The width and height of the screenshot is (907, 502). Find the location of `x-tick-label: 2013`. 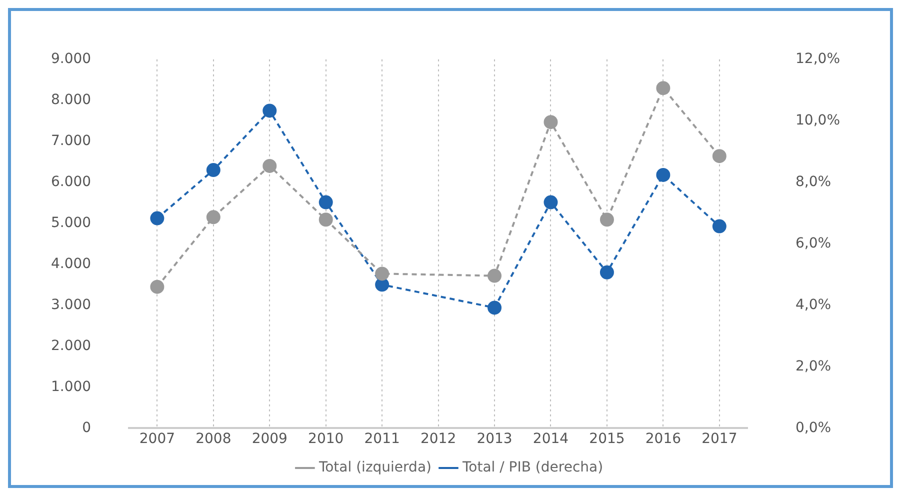

x-tick-label: 2013 is located at coordinates (494, 439).